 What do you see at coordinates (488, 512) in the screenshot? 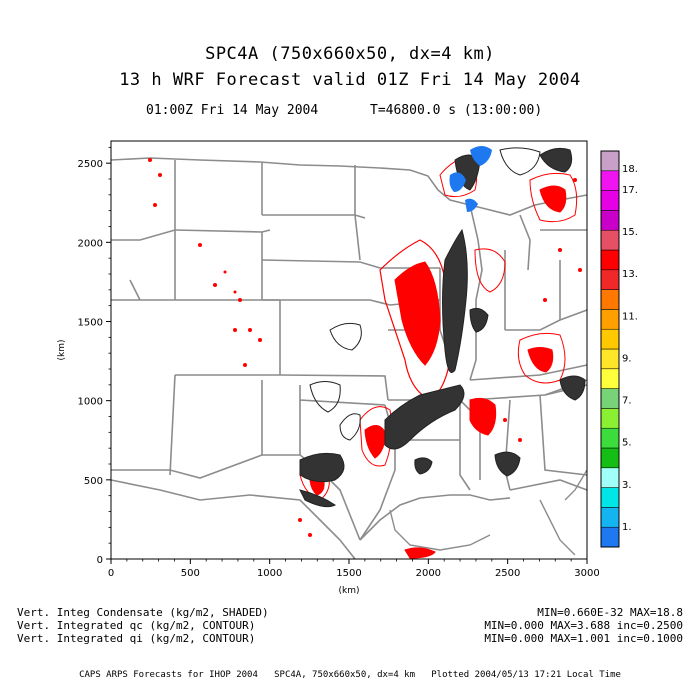
I see `coastline` at bounding box center [488, 512].